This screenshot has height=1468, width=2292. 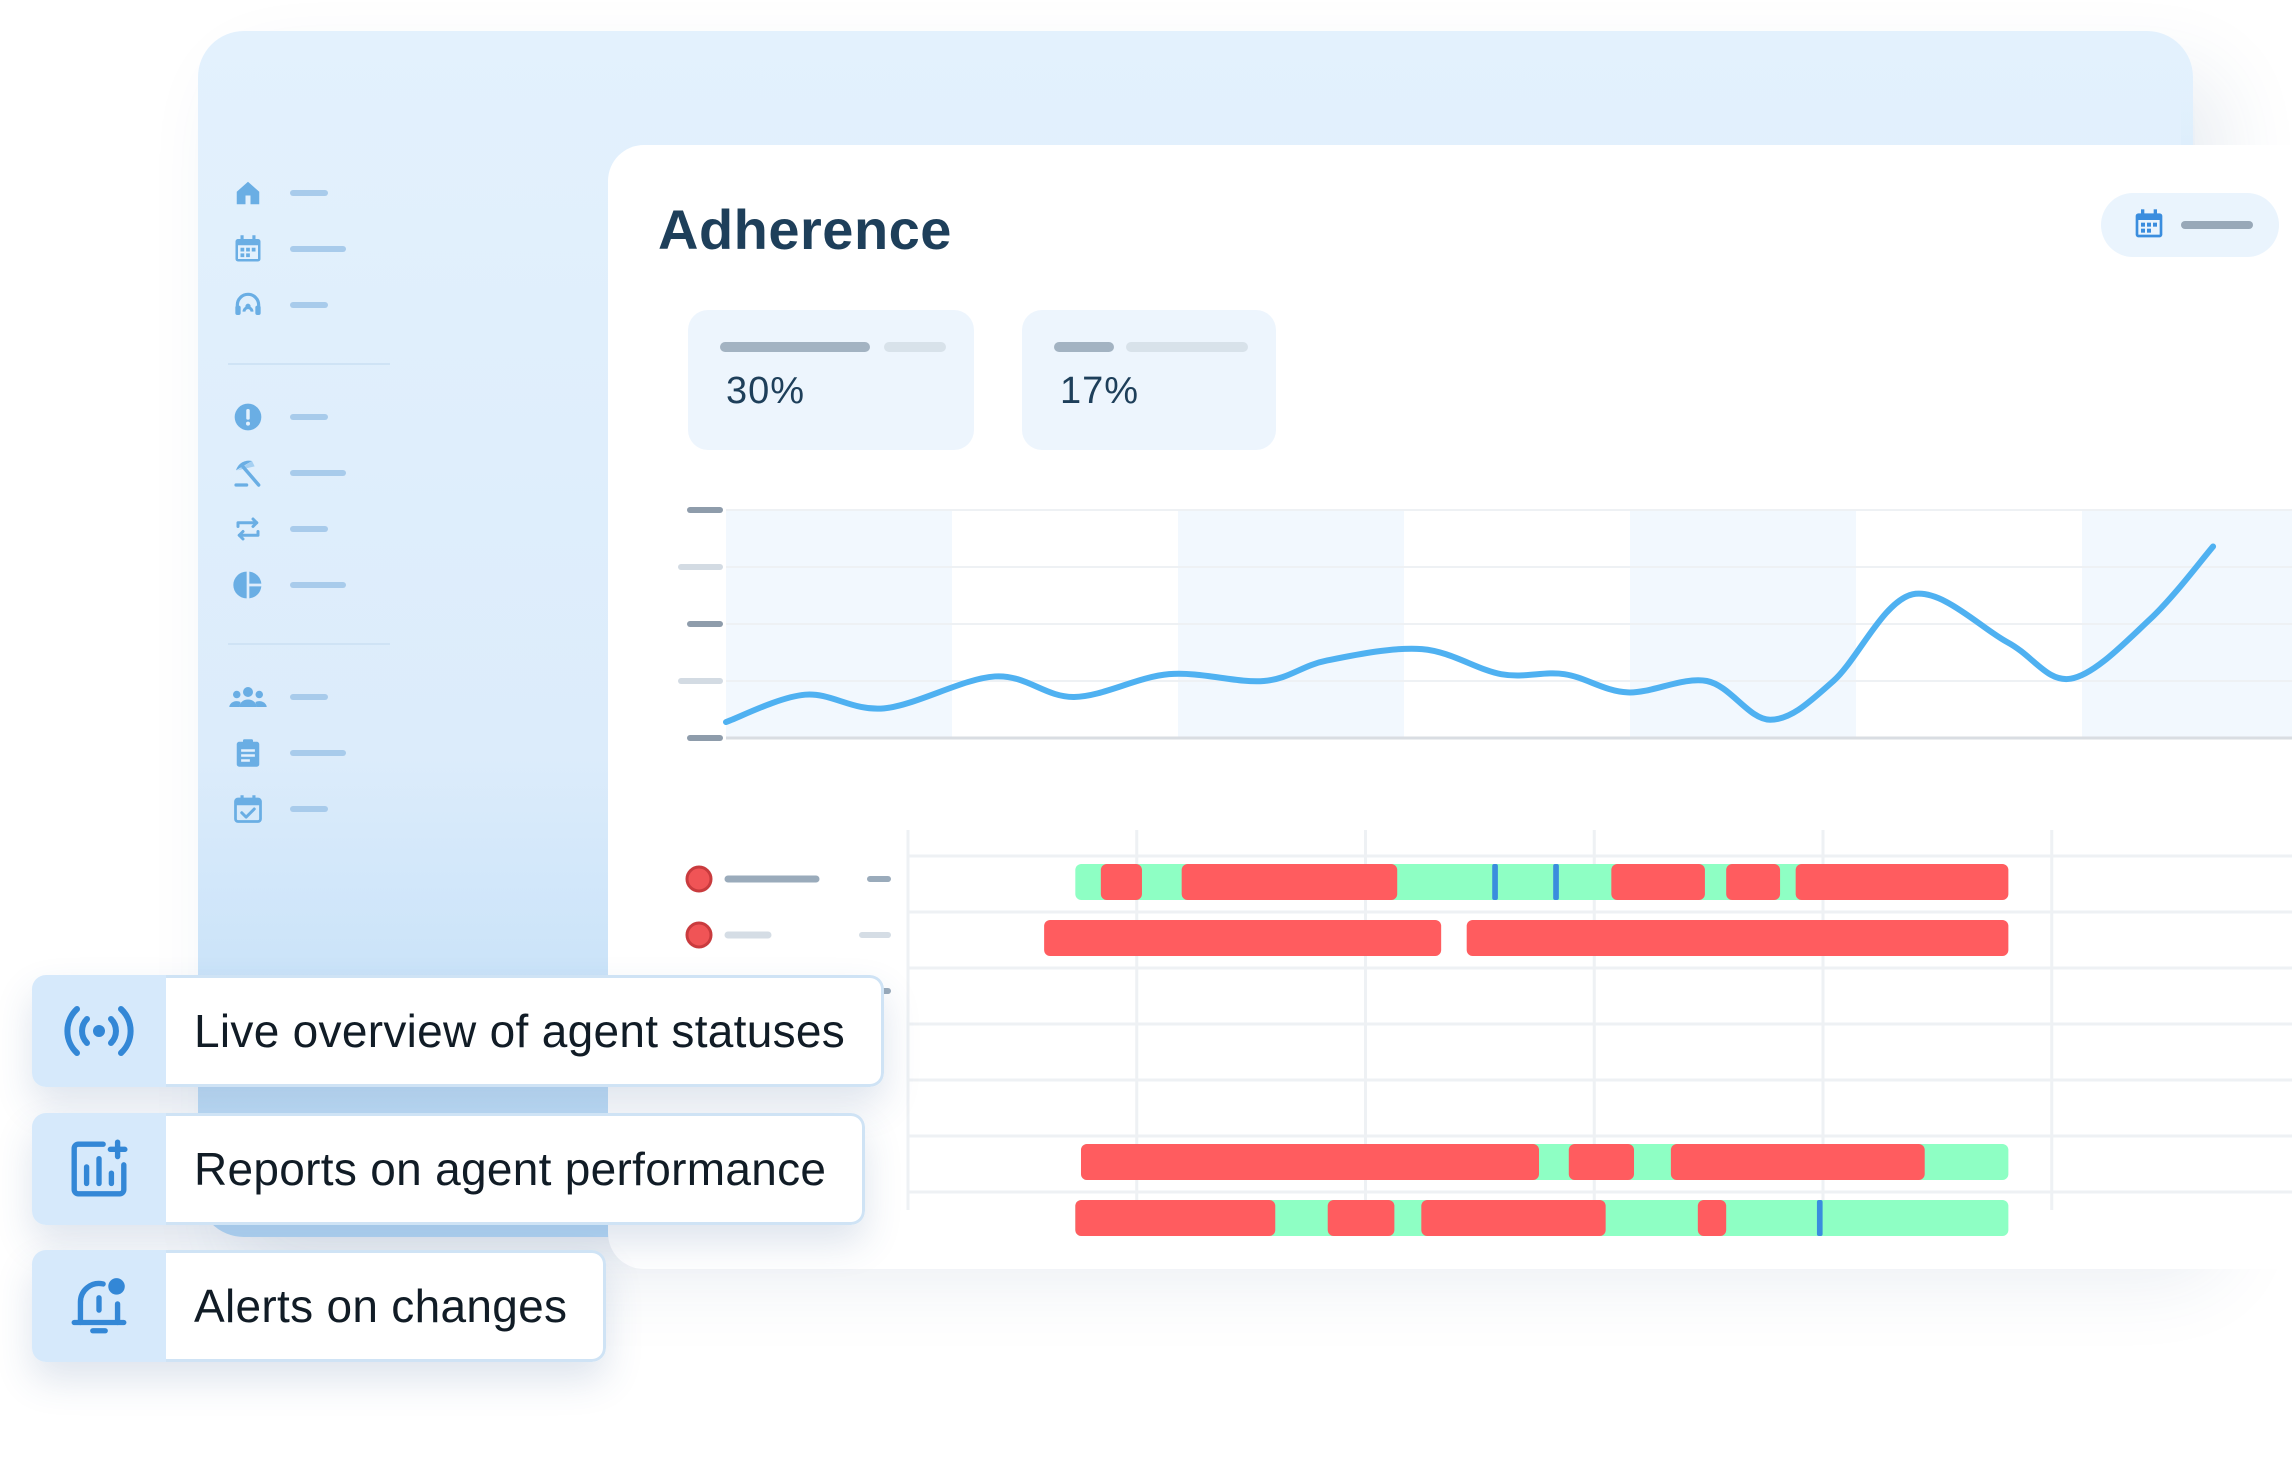 I want to click on date-range-placeholder, so click(x=2217, y=225).